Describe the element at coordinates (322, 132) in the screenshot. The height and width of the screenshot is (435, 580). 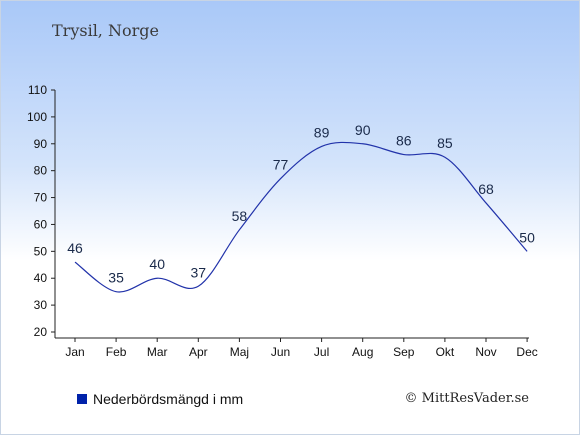
I see `data-label: 89` at that location.